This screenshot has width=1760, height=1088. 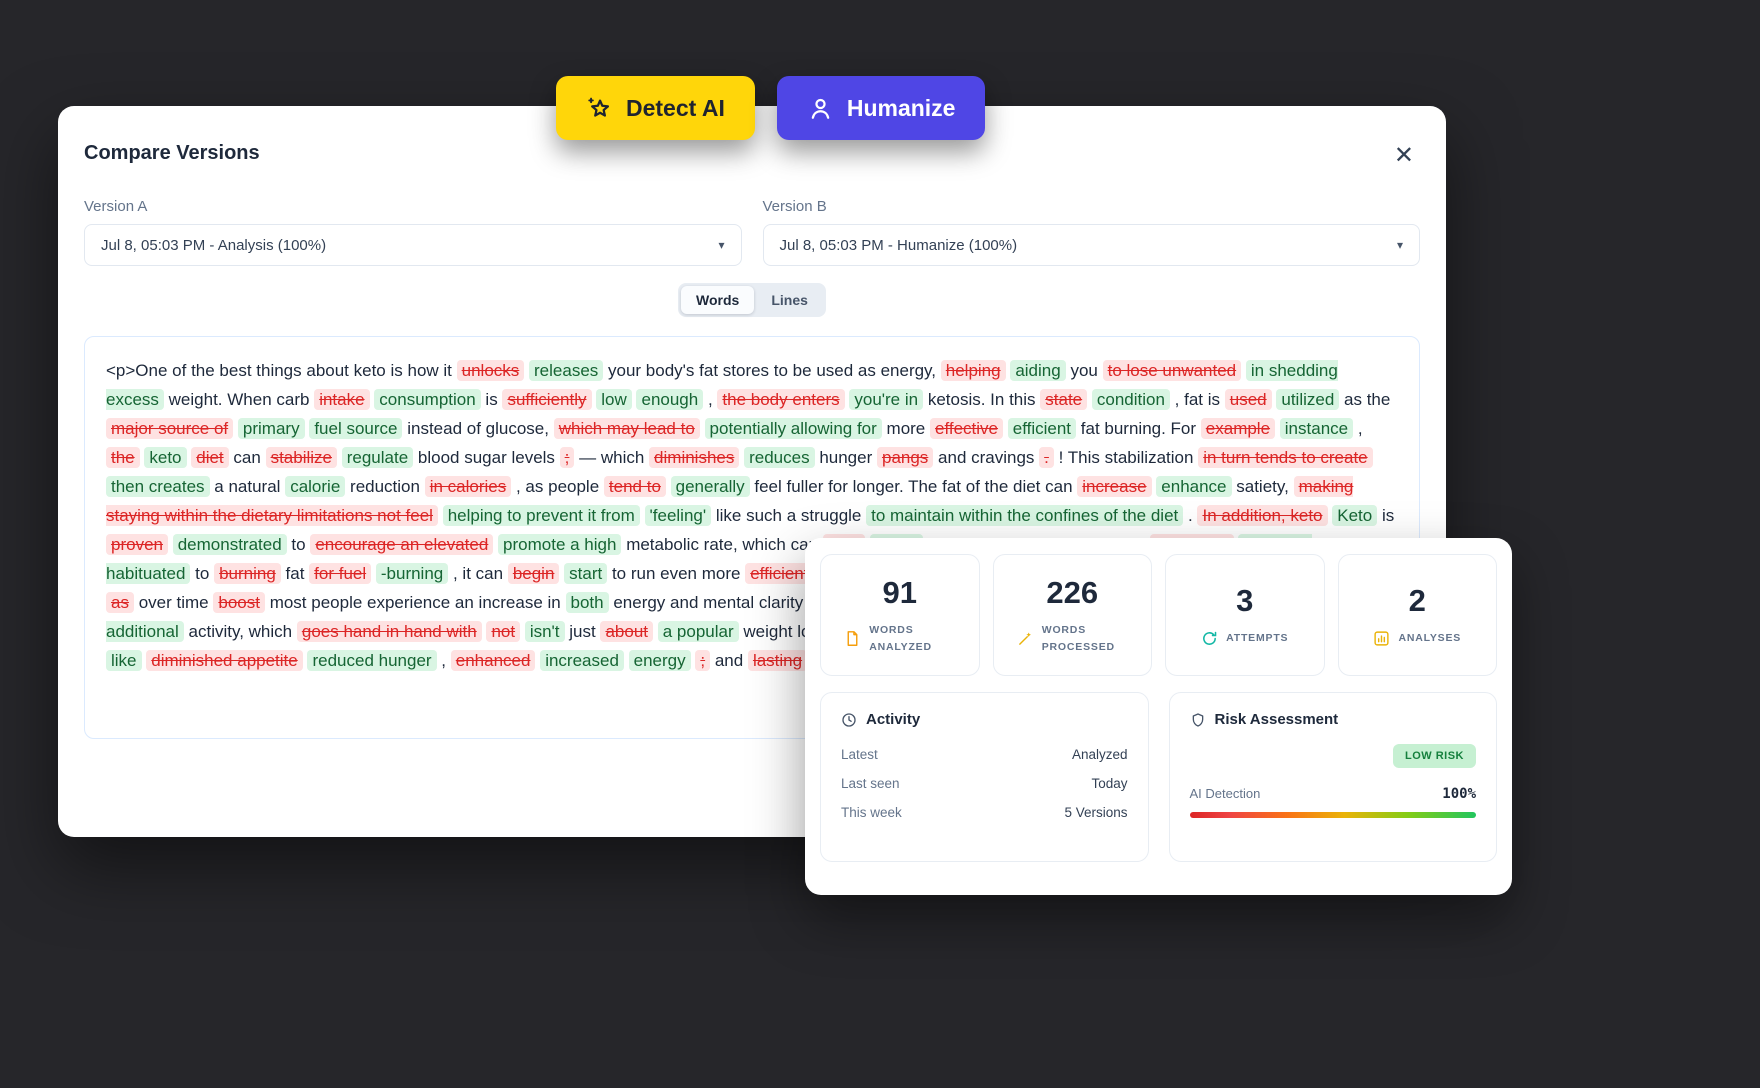 I want to click on diff-added-word: efficient, so click(x=1042, y=428).